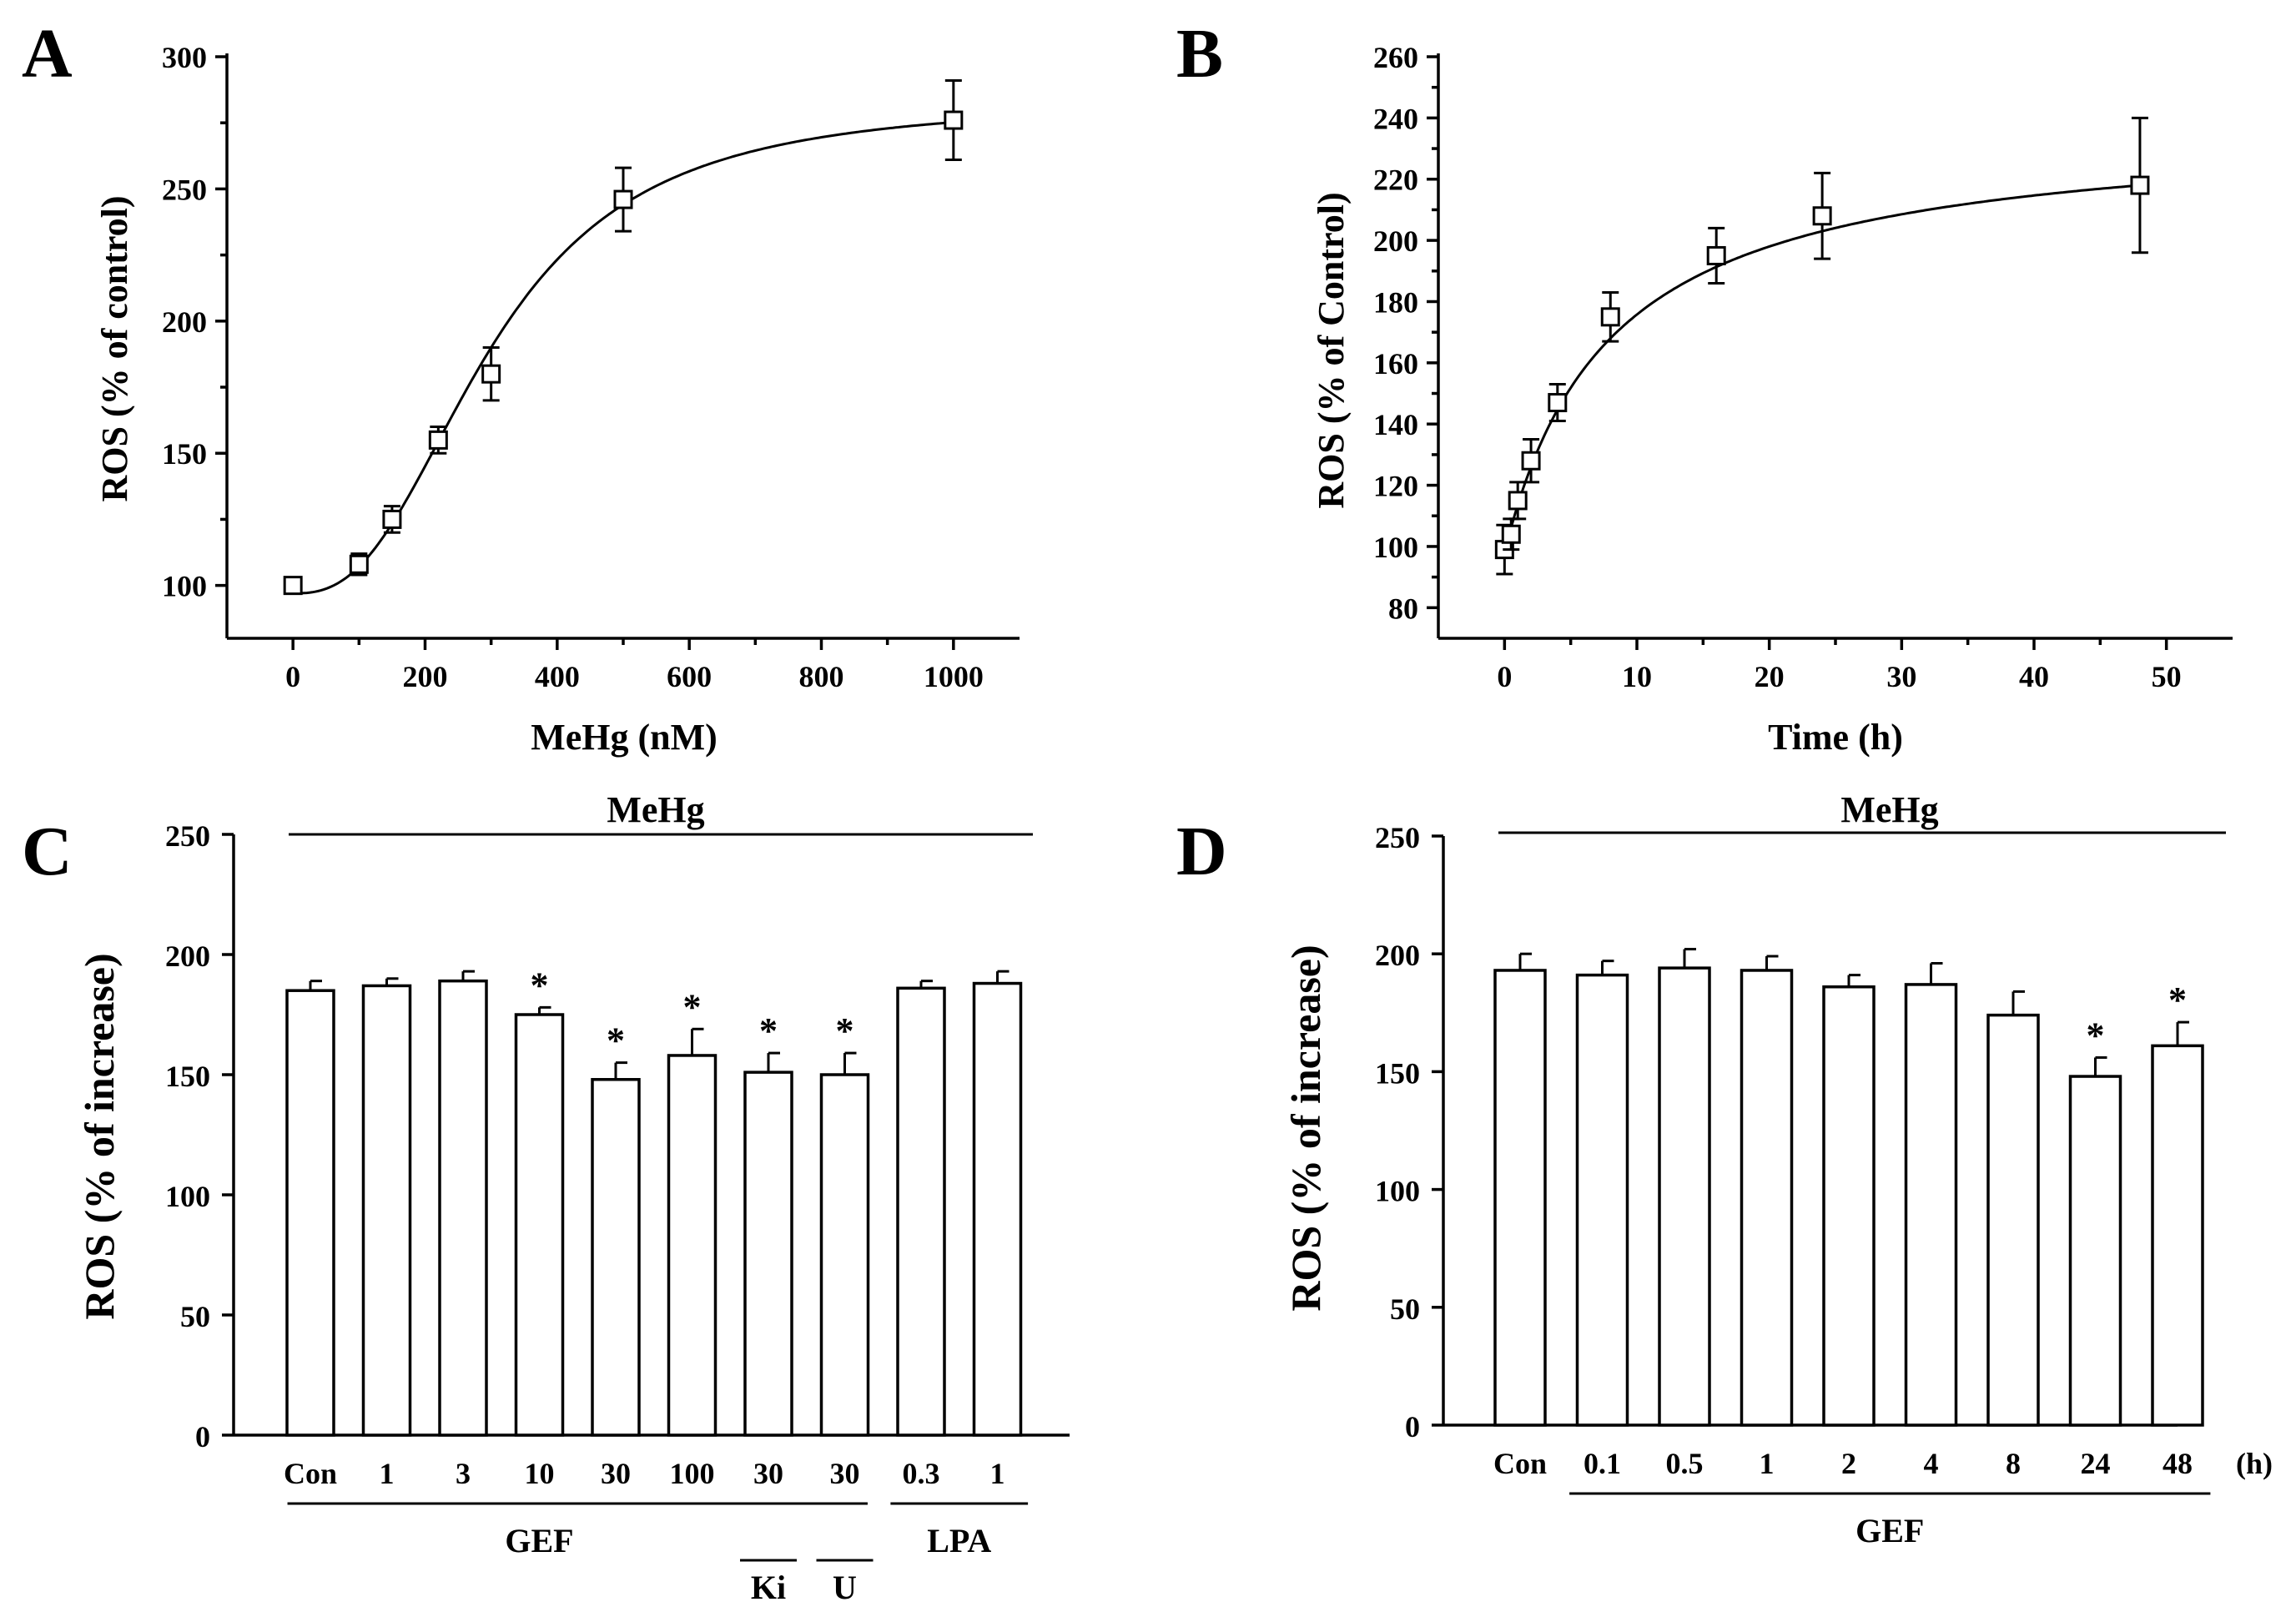 Image resolution: width=2296 pixels, height=1602 pixels. What do you see at coordinates (2096, 1463) in the screenshot?
I see `x-tick-label: 24` at bounding box center [2096, 1463].